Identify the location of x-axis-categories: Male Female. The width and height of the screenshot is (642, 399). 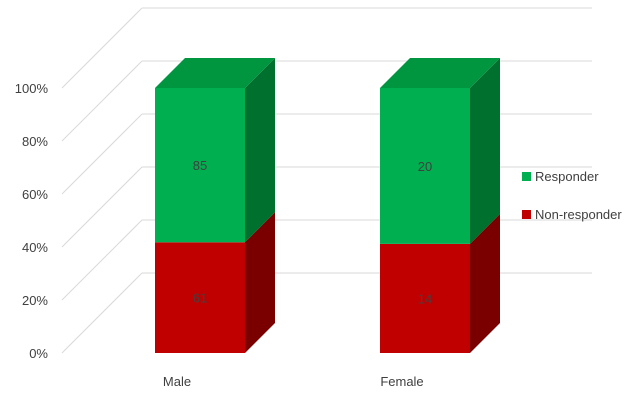
(293, 381).